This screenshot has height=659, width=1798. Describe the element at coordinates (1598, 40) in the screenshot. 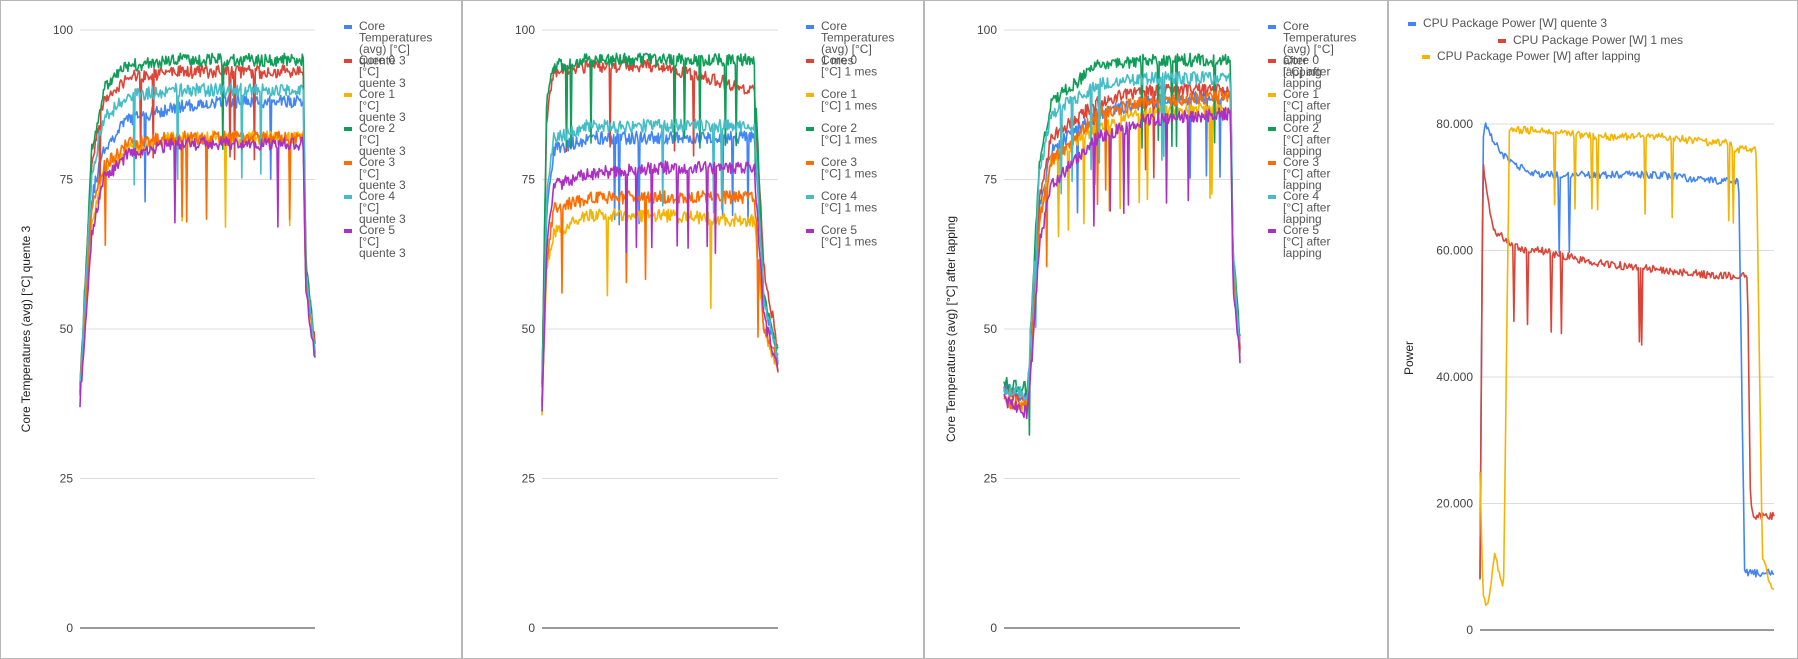

I see `legend-label: CPU Package Power [W] 1 mes` at that location.